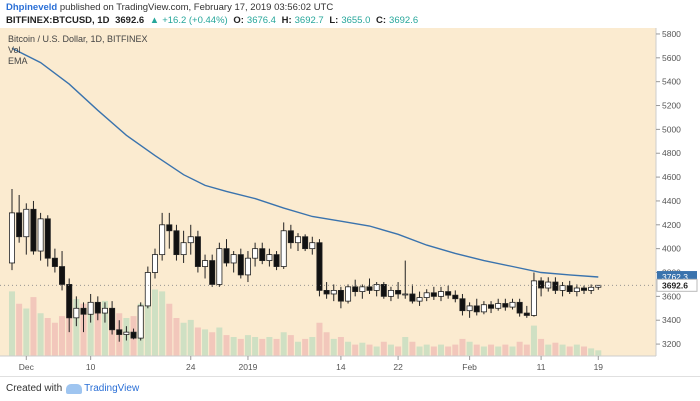 The image size is (700, 401). What do you see at coordinates (91, 367) in the screenshot?
I see `x-tick-label: 10` at bounding box center [91, 367].